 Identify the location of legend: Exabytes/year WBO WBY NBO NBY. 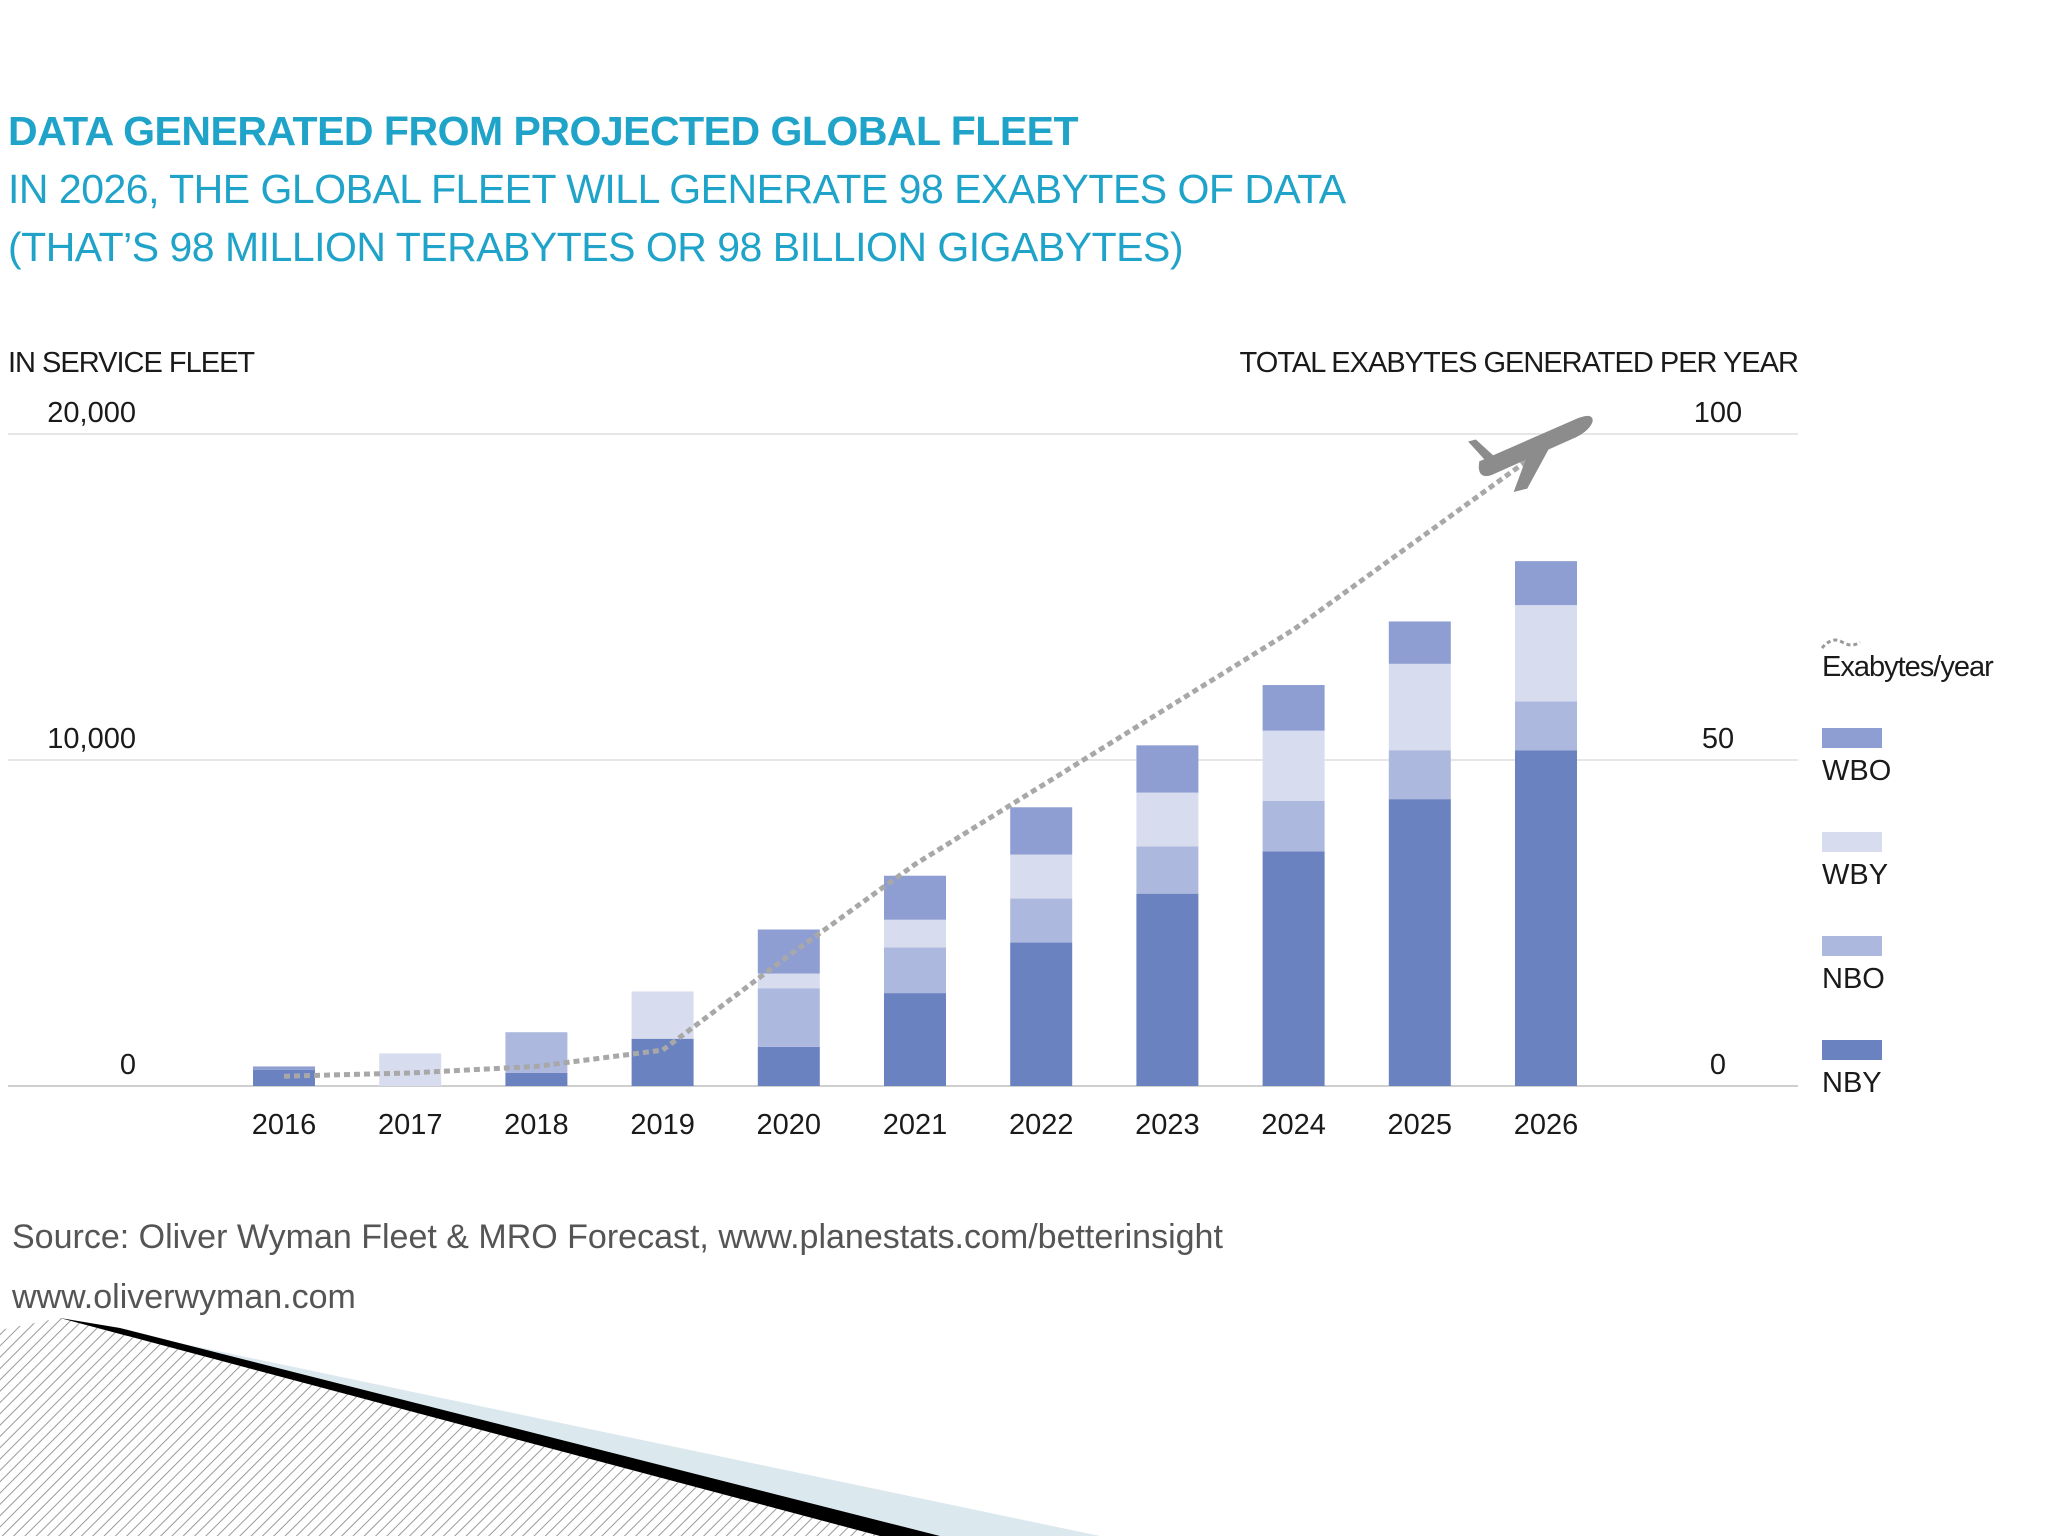
(1907, 868).